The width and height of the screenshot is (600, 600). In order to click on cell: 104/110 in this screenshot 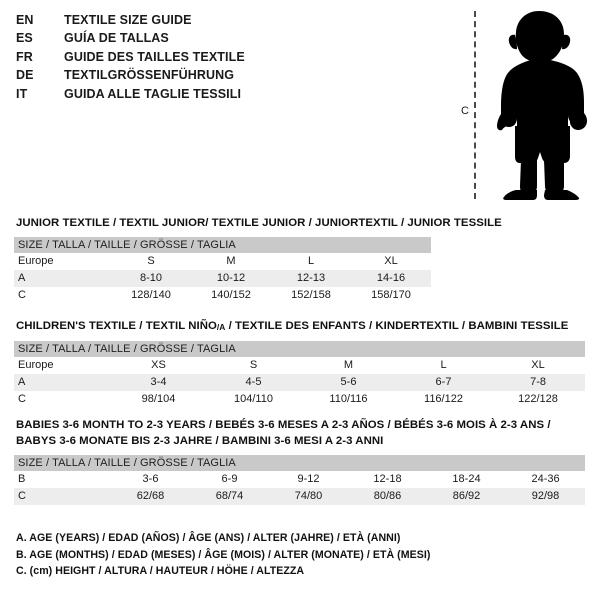, I will do `click(253, 399)`.